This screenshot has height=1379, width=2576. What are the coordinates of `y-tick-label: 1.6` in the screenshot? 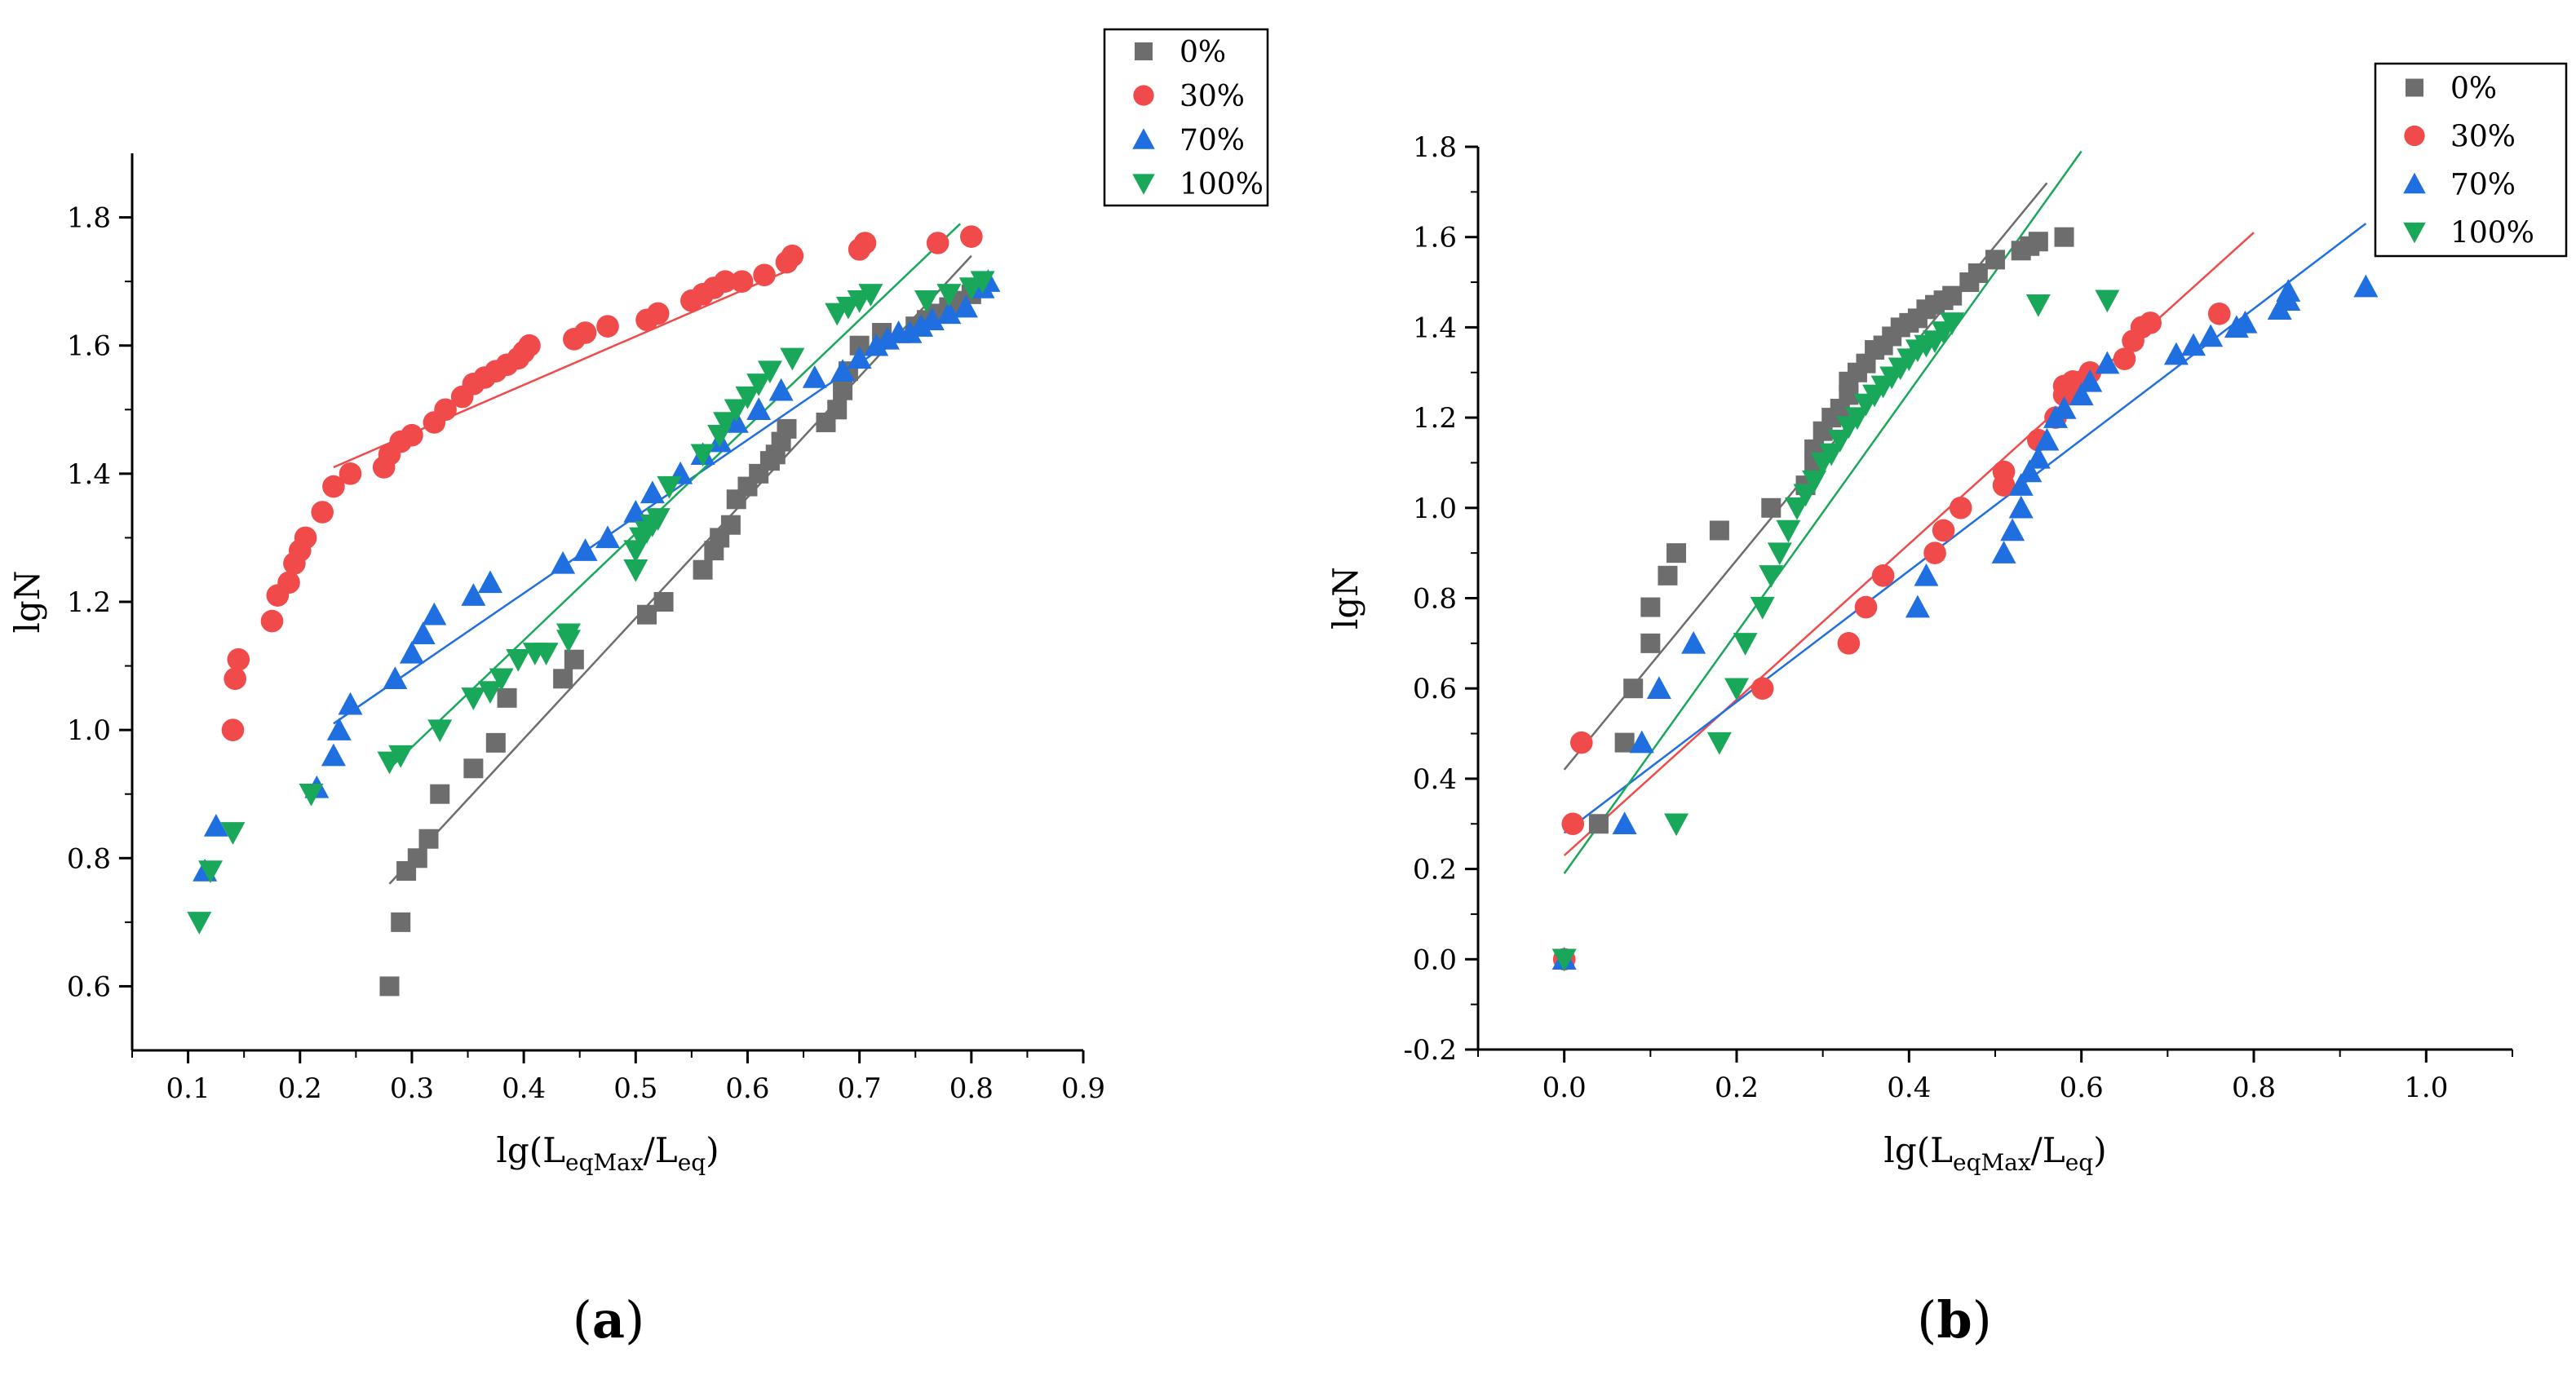 It's located at (1435, 238).